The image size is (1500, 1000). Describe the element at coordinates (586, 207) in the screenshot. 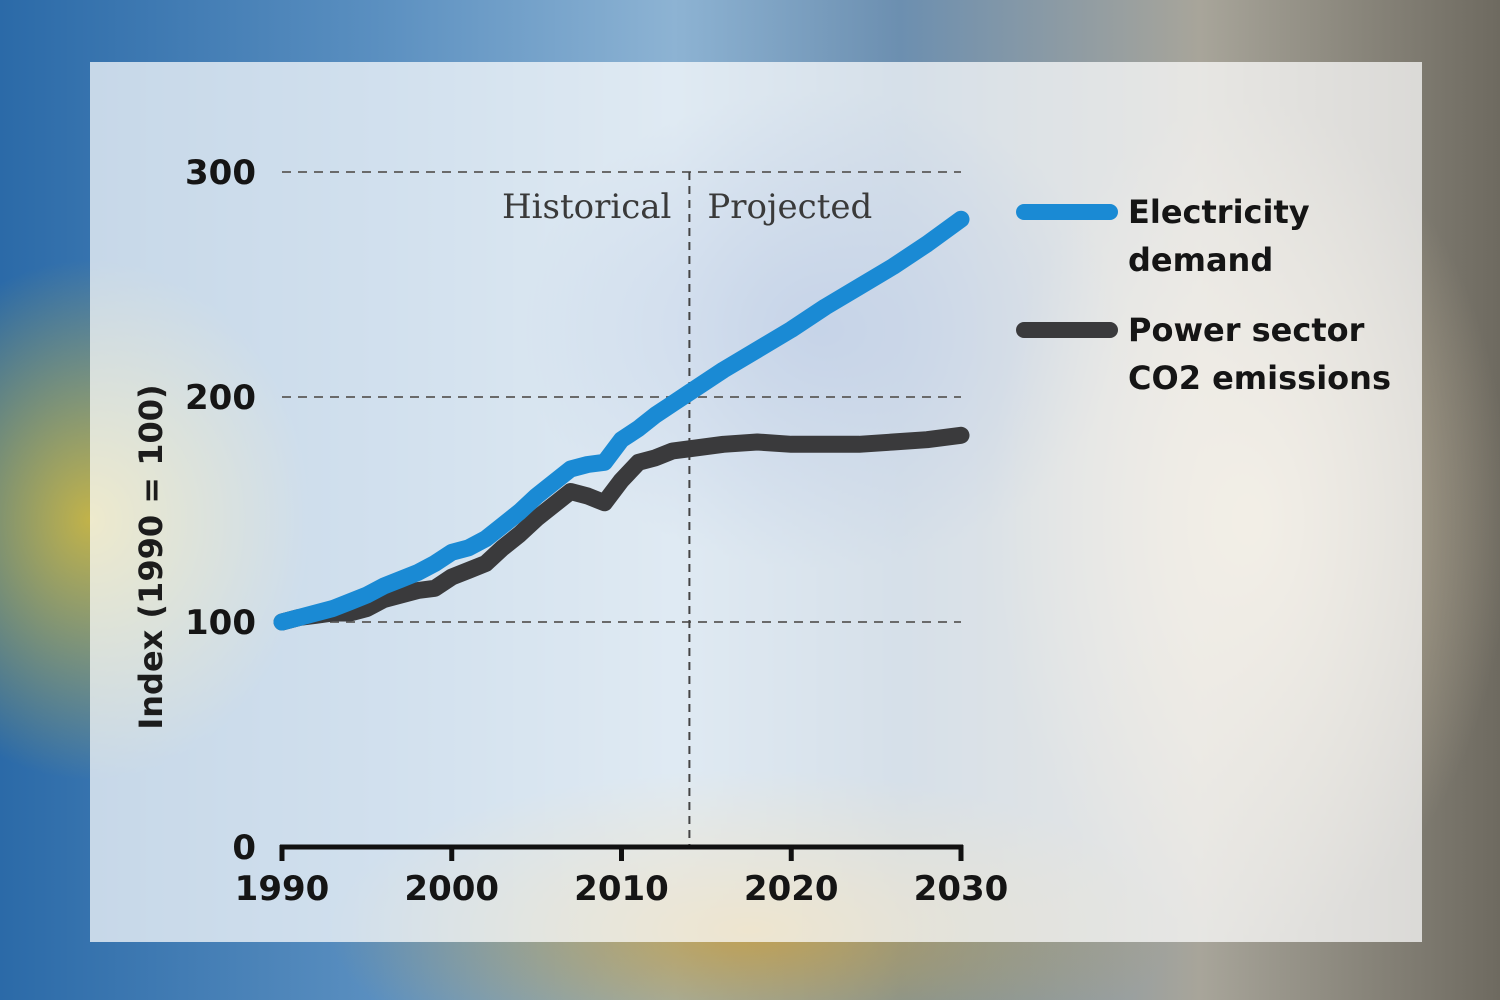

I see `region-label-historical: Historical` at that location.